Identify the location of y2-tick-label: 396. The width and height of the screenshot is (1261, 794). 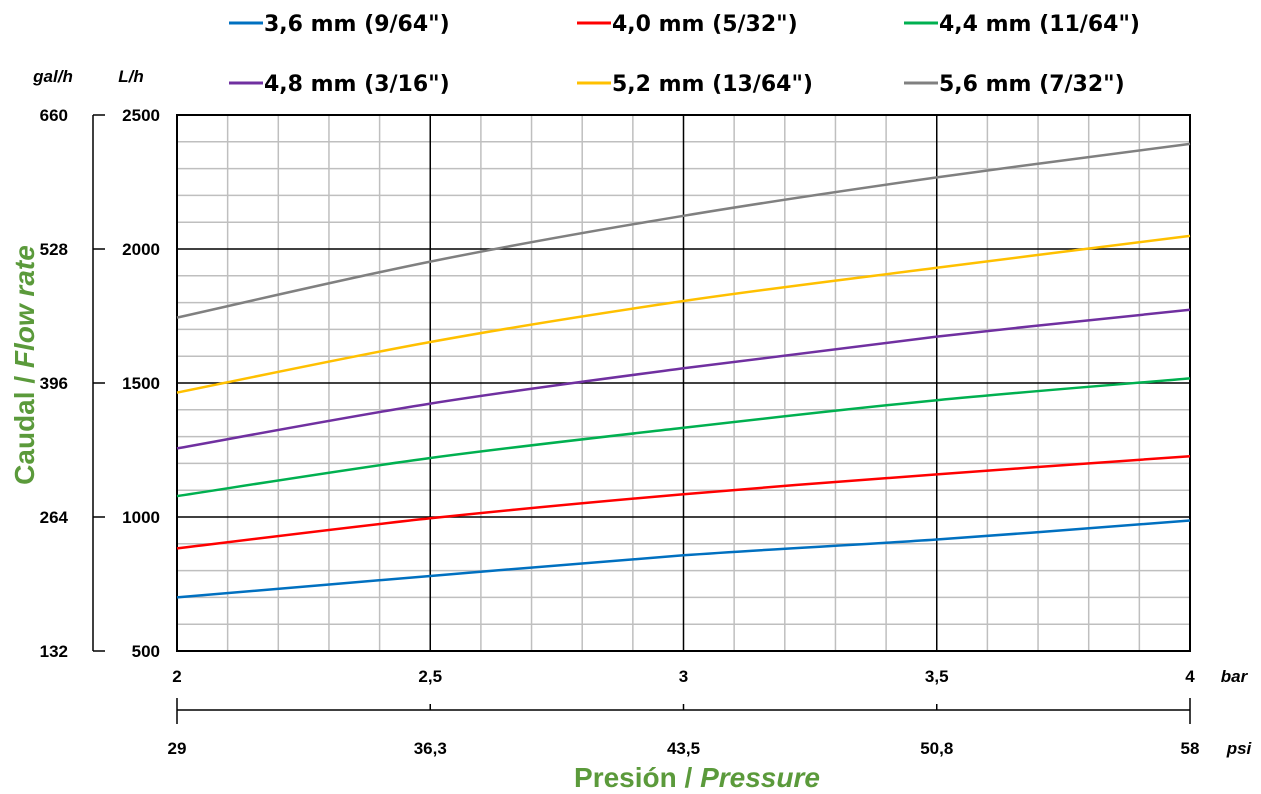
(54, 383).